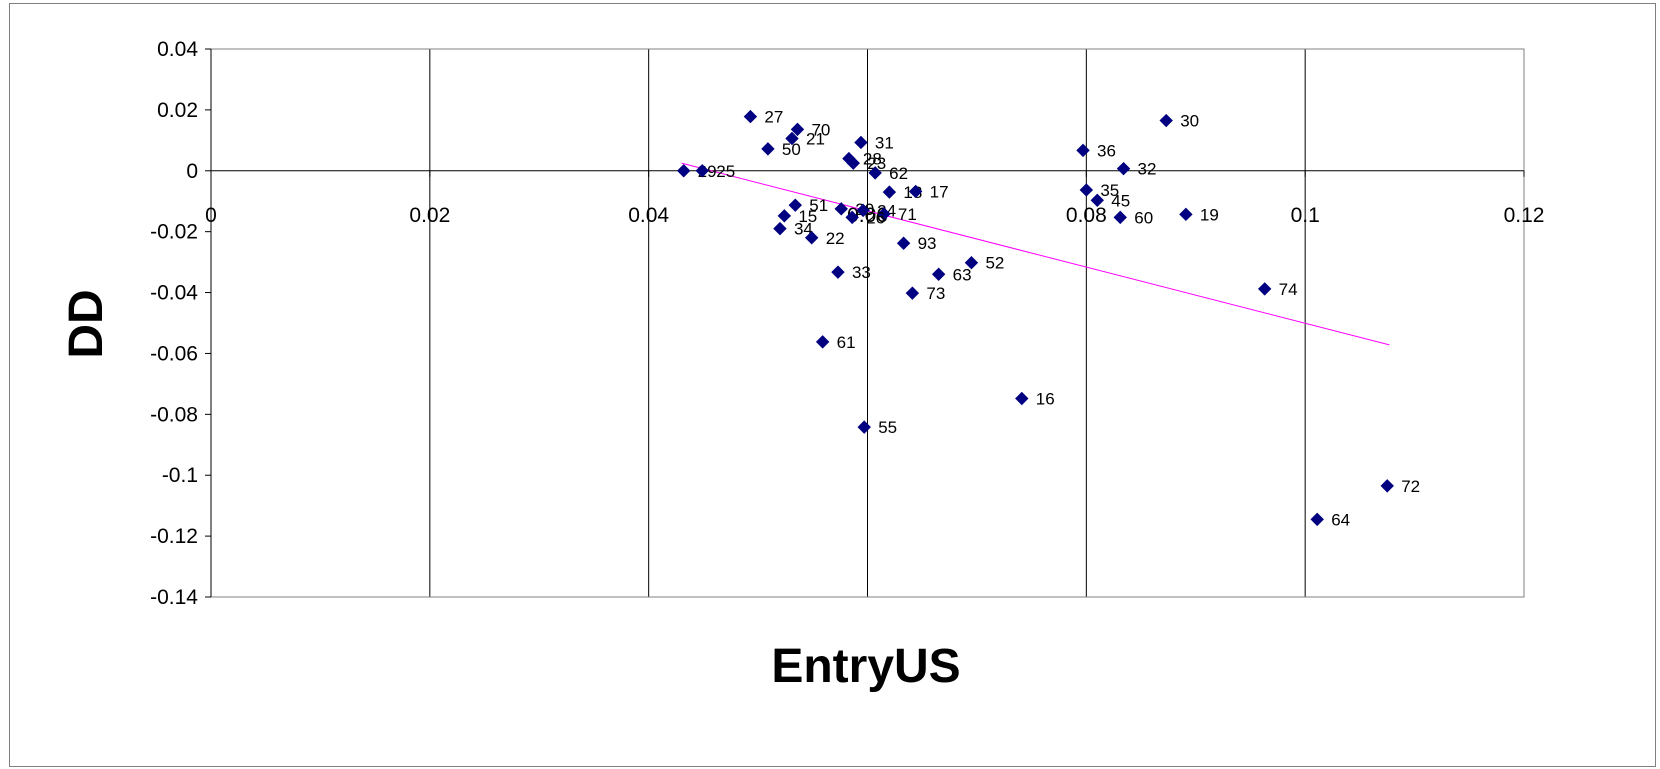 The height and width of the screenshot is (769, 1660). What do you see at coordinates (1143, 217) in the screenshot?
I see `data-point-label: 60` at bounding box center [1143, 217].